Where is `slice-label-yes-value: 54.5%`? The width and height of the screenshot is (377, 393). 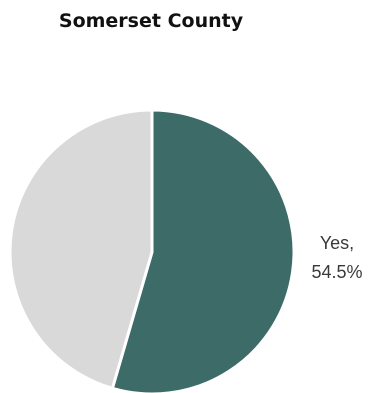 slice-label-yes-value: 54.5% is located at coordinates (336, 272).